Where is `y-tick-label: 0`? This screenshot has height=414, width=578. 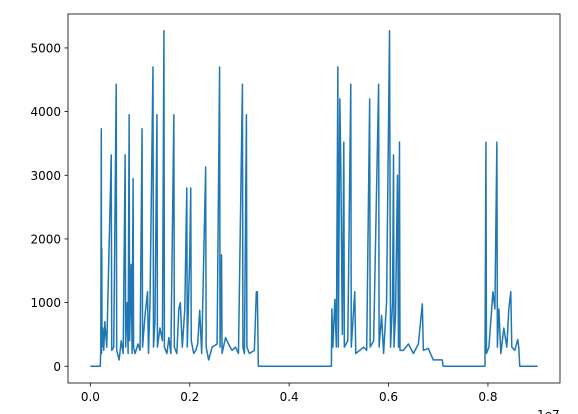 y-tick-label: 0 is located at coordinates (57, 367).